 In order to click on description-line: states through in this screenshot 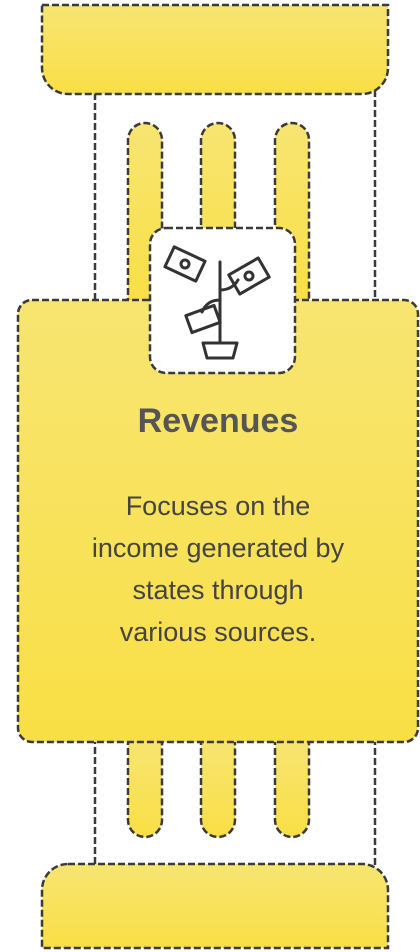, I will do `click(217, 590)`.